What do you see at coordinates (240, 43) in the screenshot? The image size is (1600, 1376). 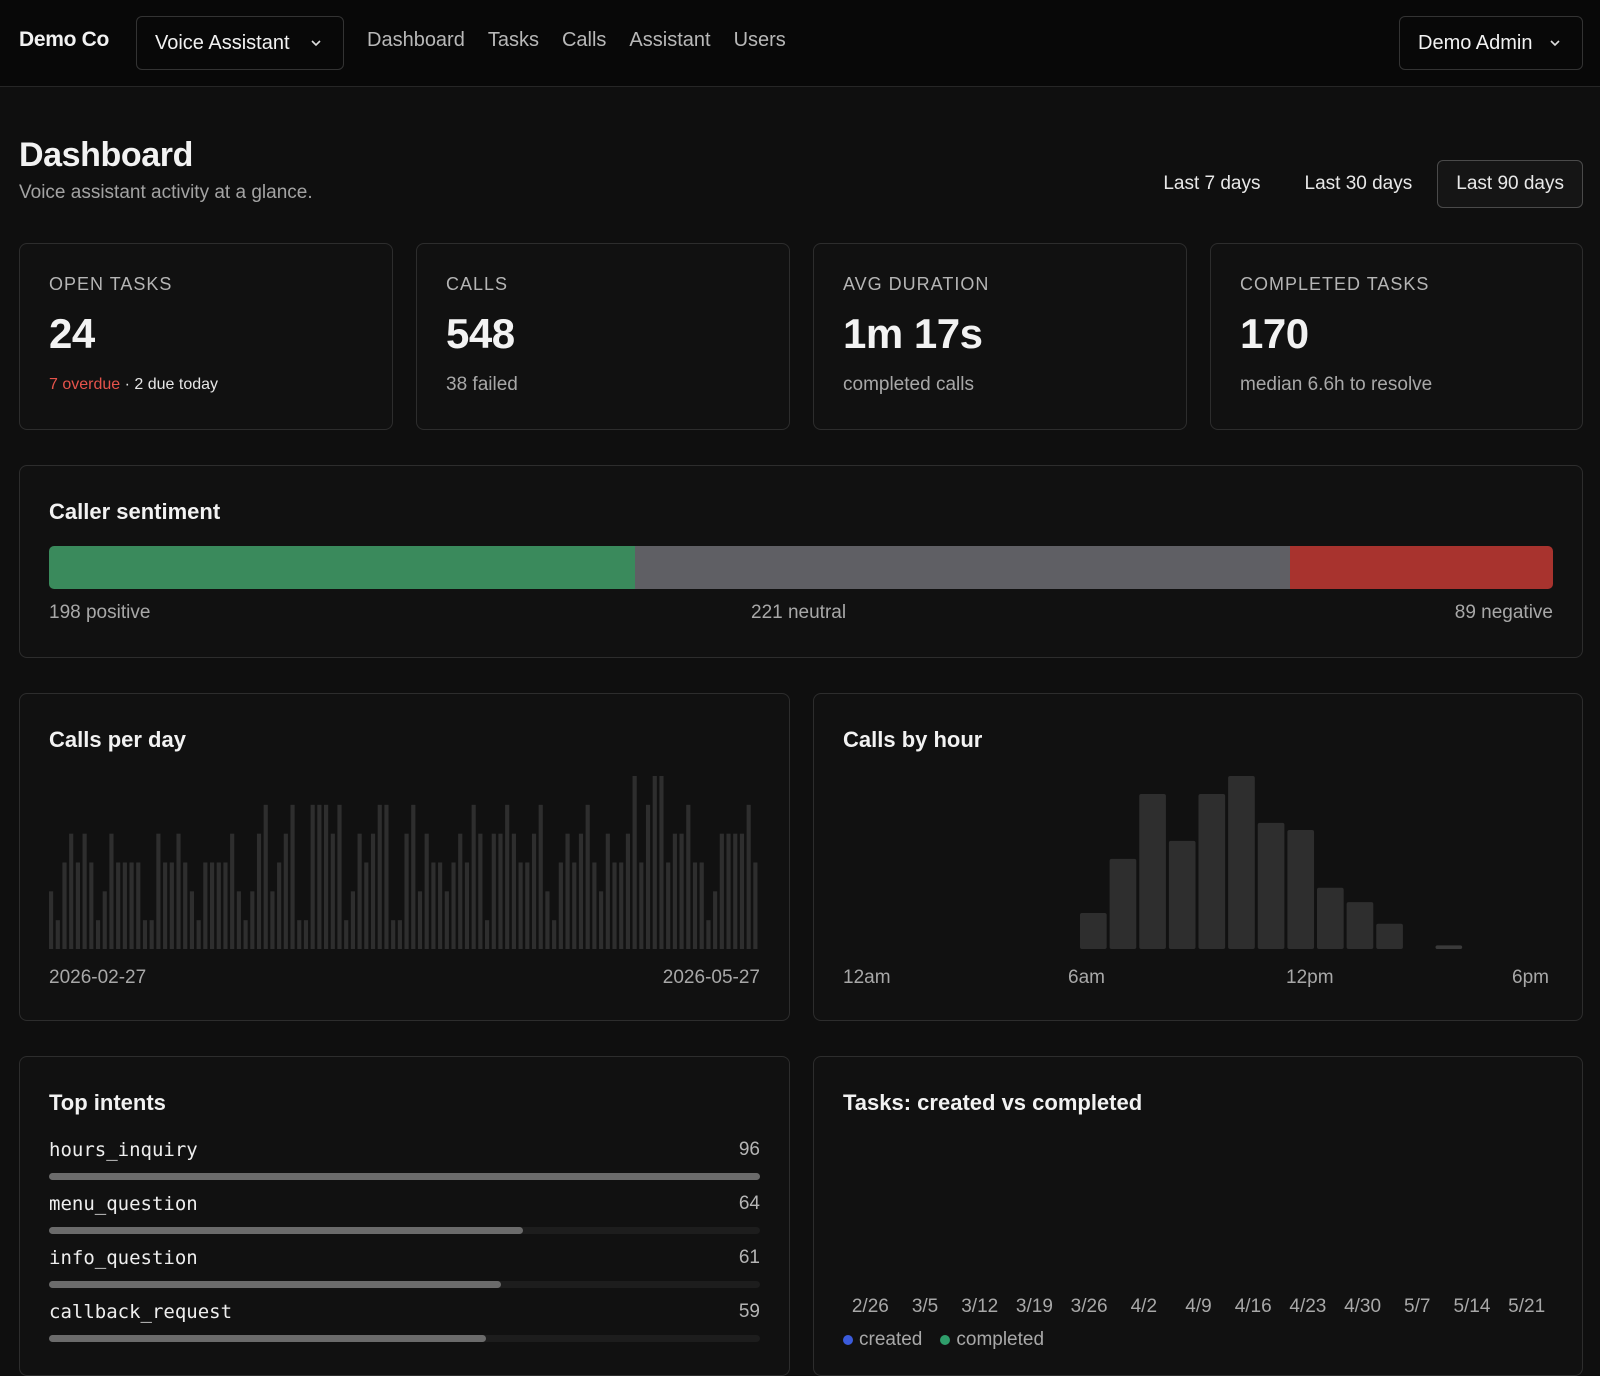 I see `app-selector: Voice Assistant` at bounding box center [240, 43].